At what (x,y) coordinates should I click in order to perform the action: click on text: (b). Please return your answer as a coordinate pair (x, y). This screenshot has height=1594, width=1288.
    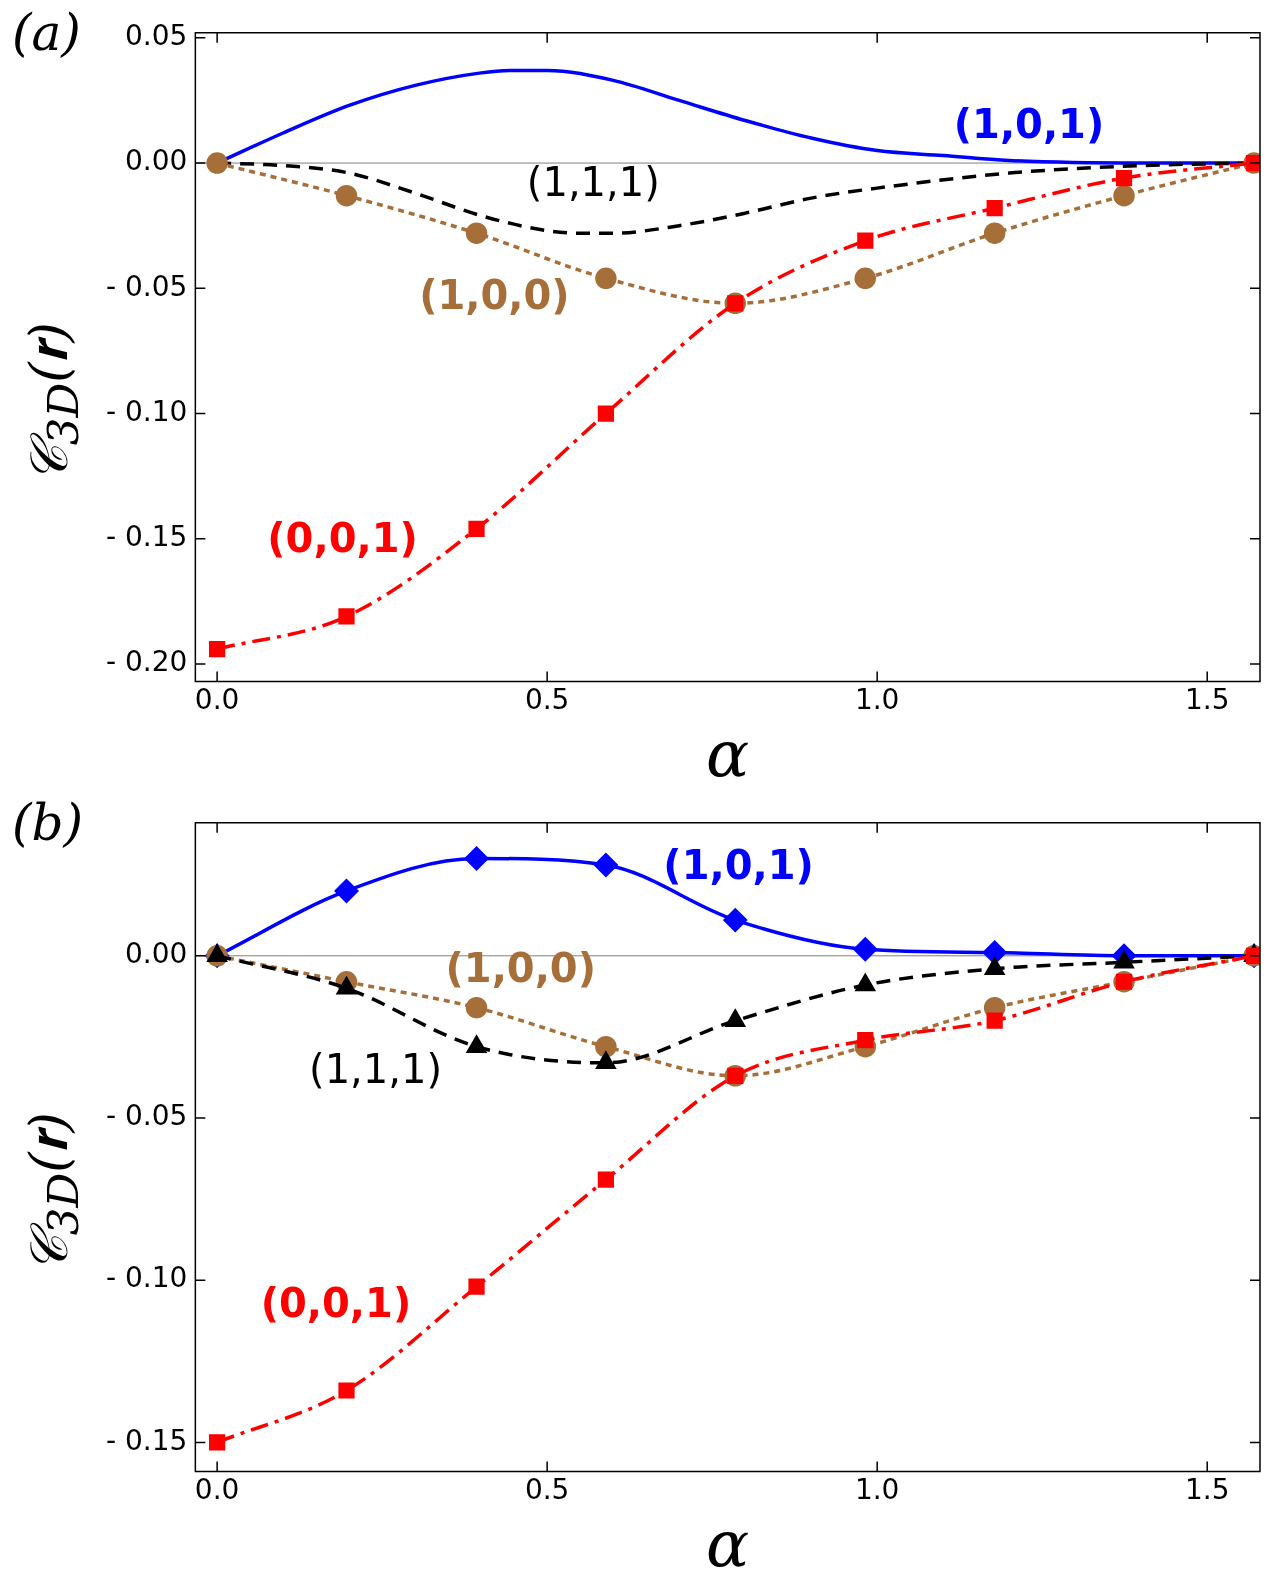
    Looking at the image, I should click on (48, 822).